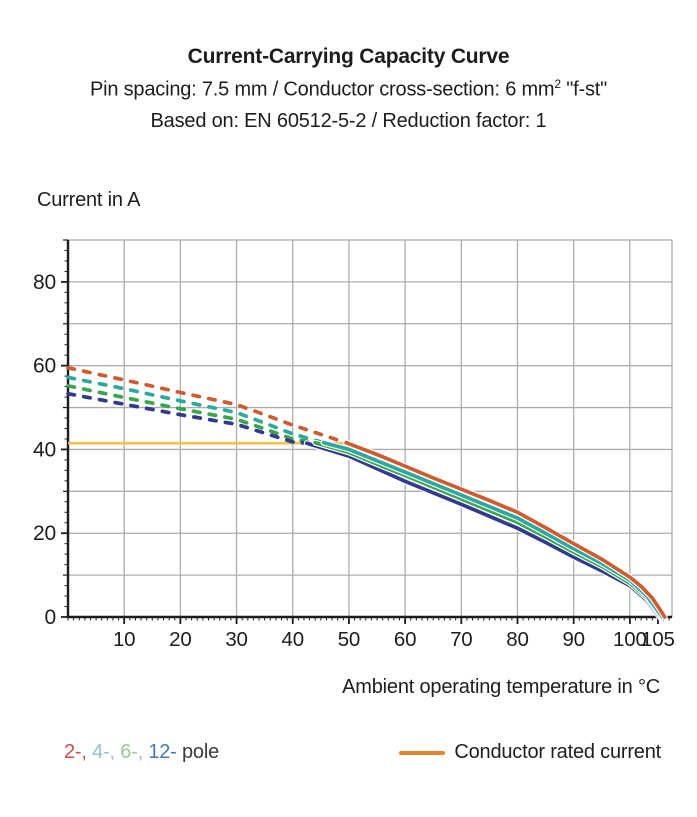 This screenshot has height=817, width=697. Describe the element at coordinates (584, 89) in the screenshot. I see `subtitle-suffix: "f-st"` at that location.